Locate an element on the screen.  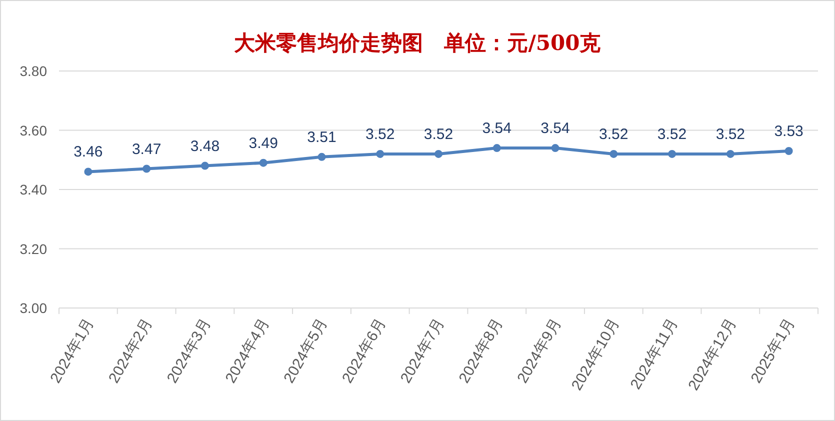
data-label: 3.49 is located at coordinates (263, 143).